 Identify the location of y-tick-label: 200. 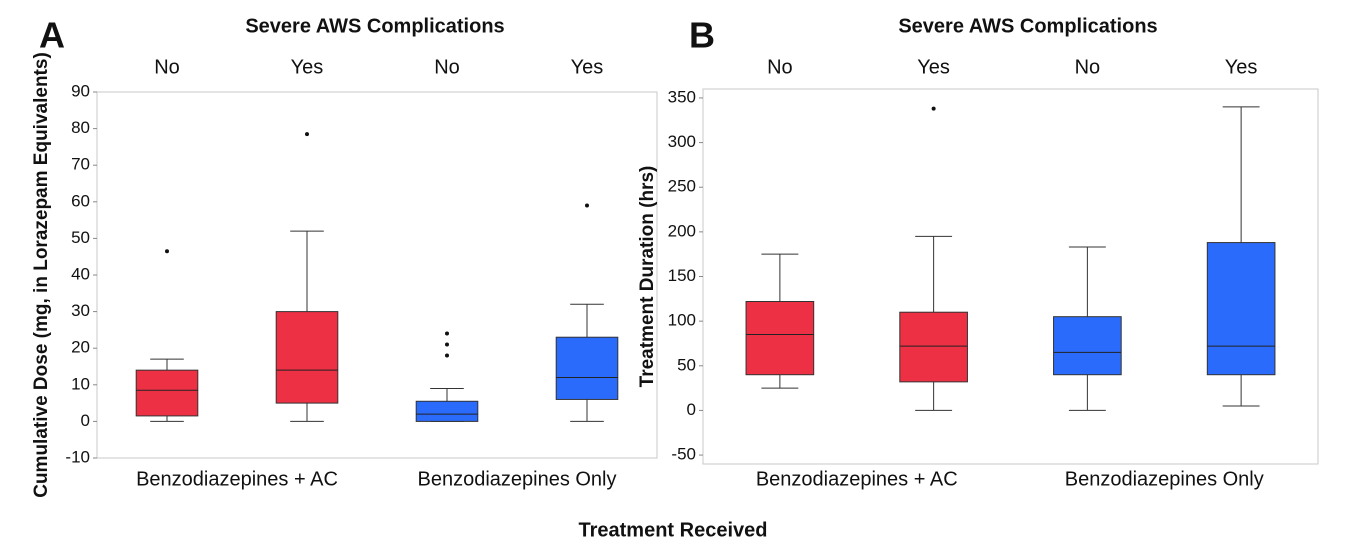
(682, 230).